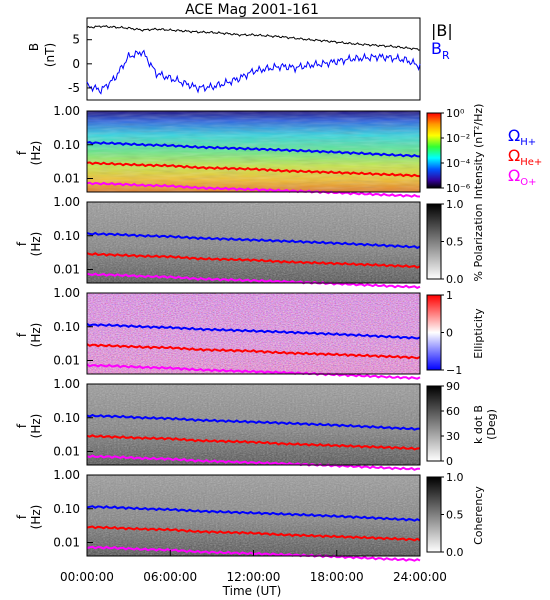 The image size is (550, 600). What do you see at coordinates (253, 567) in the screenshot?
I see `time-axis: 00:00:00 06:00:00 12:00:00 18:00:00 24:00:00` at bounding box center [253, 567].